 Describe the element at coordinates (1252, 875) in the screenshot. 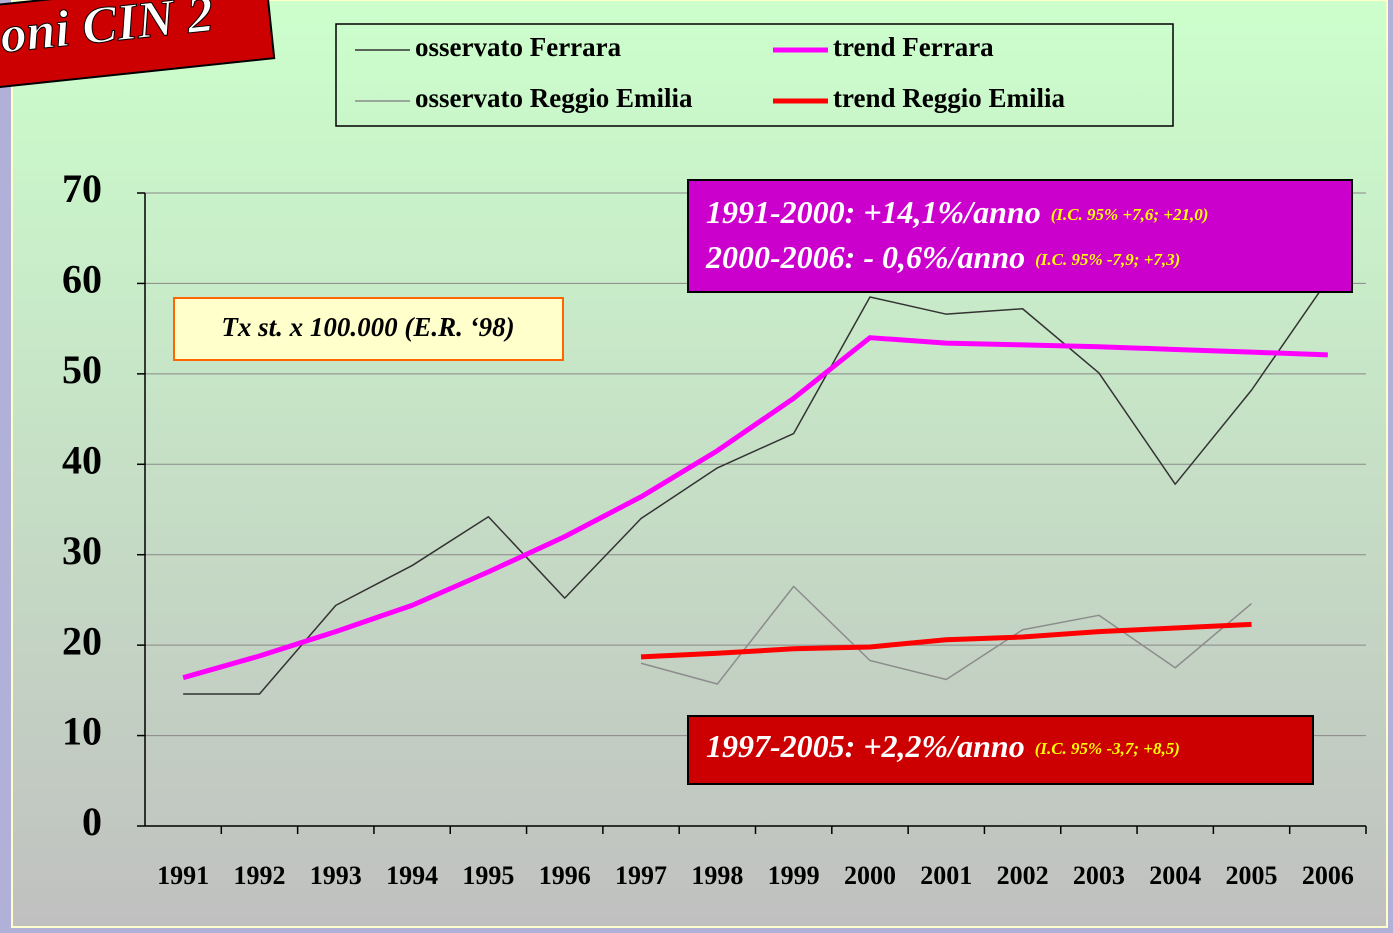

I see `x-tick-label: 2005` at that location.